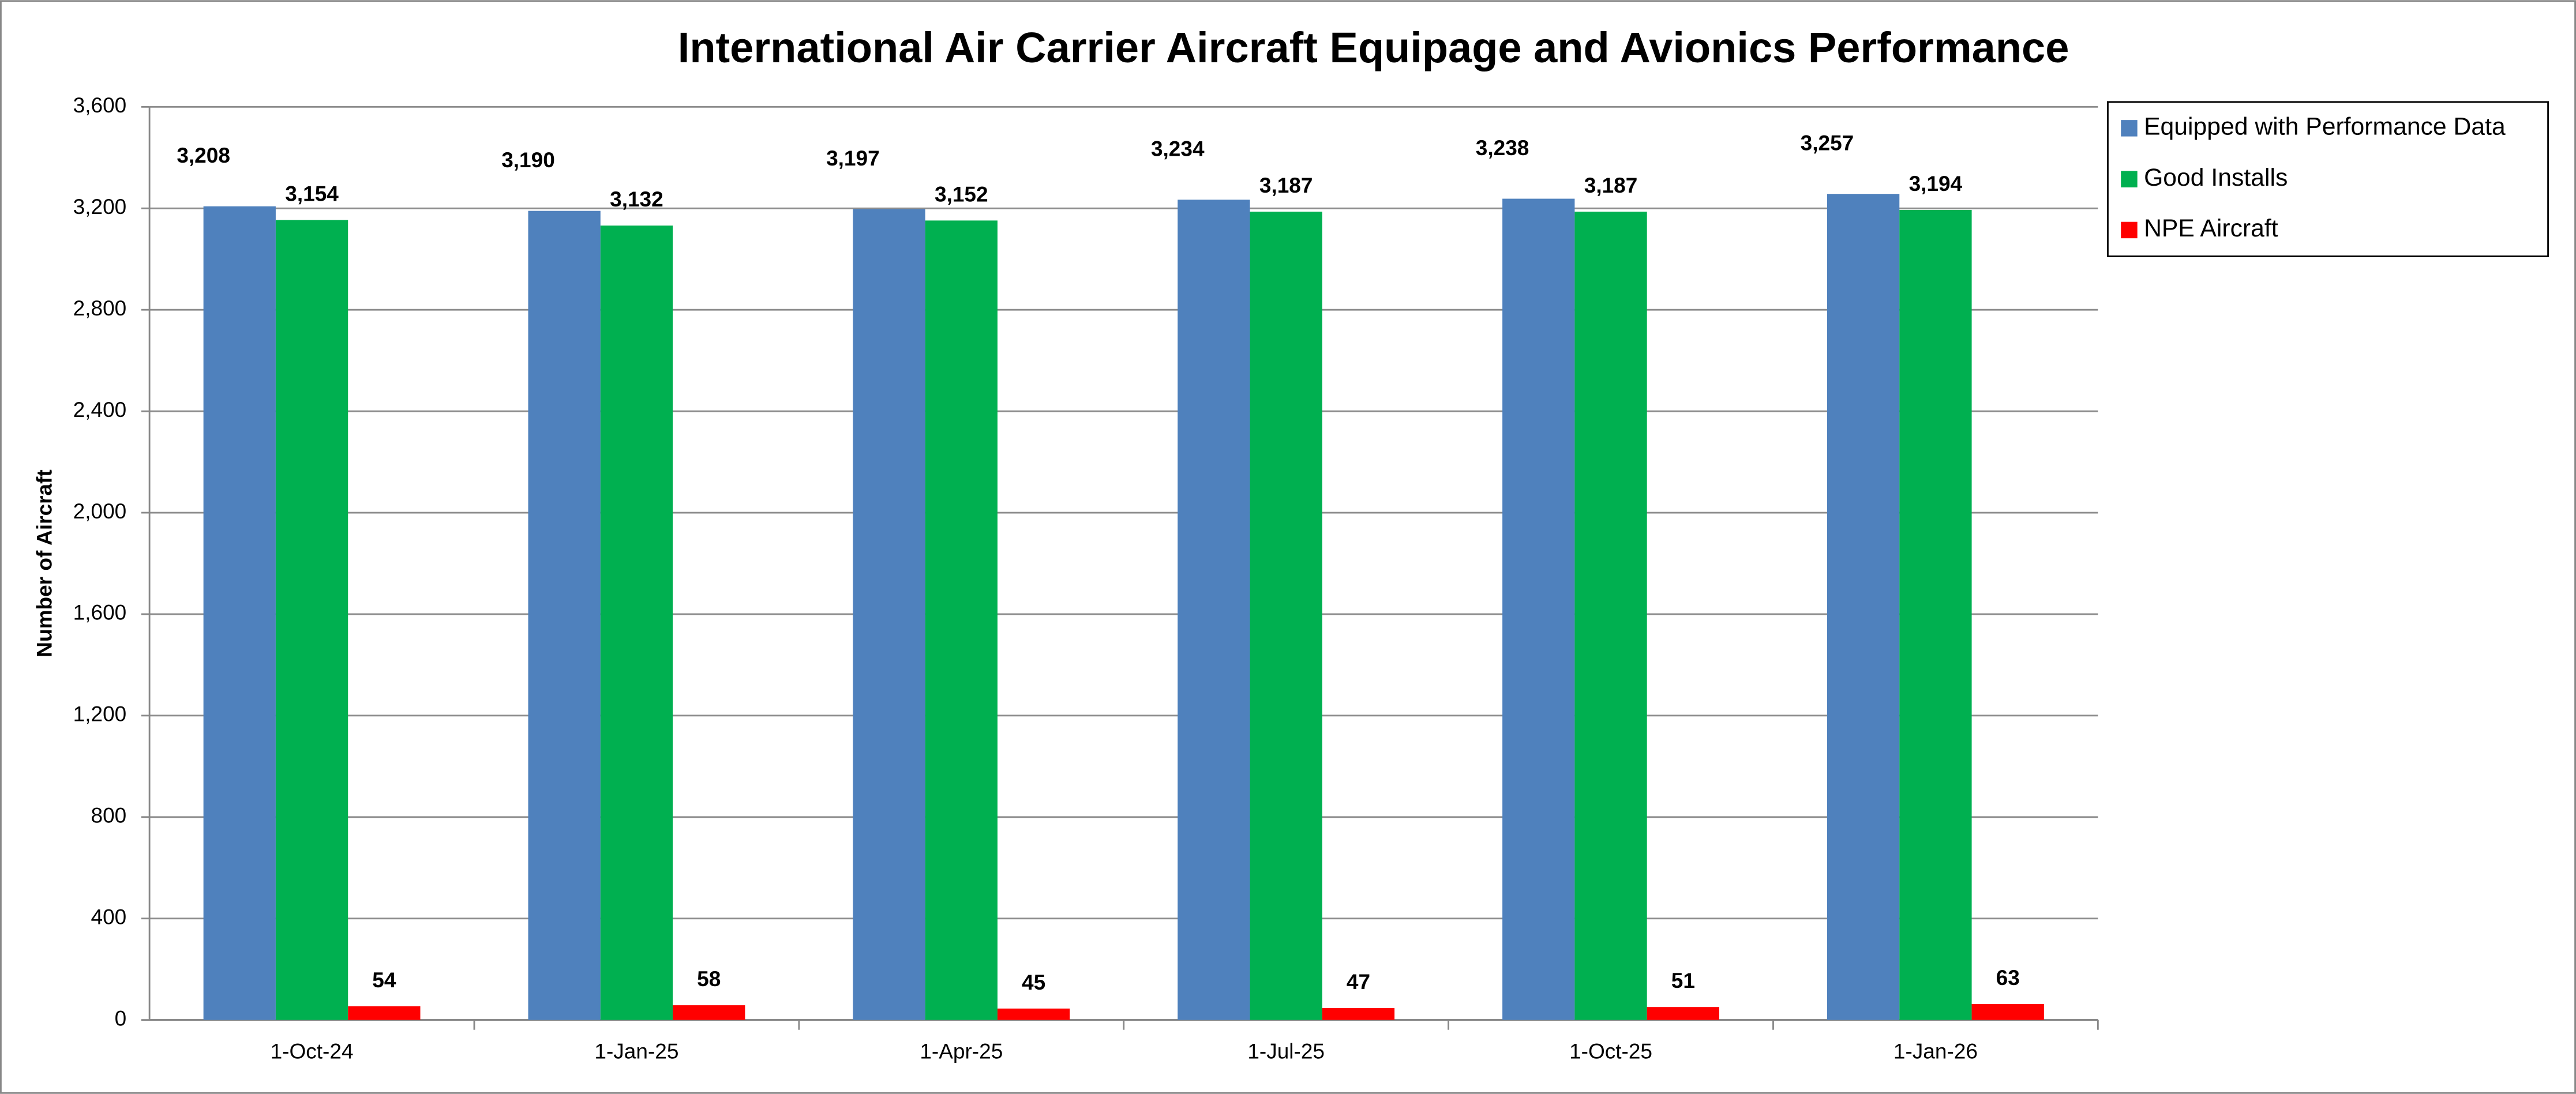  What do you see at coordinates (1358, 981) in the screenshot?
I see `data-label: 47` at bounding box center [1358, 981].